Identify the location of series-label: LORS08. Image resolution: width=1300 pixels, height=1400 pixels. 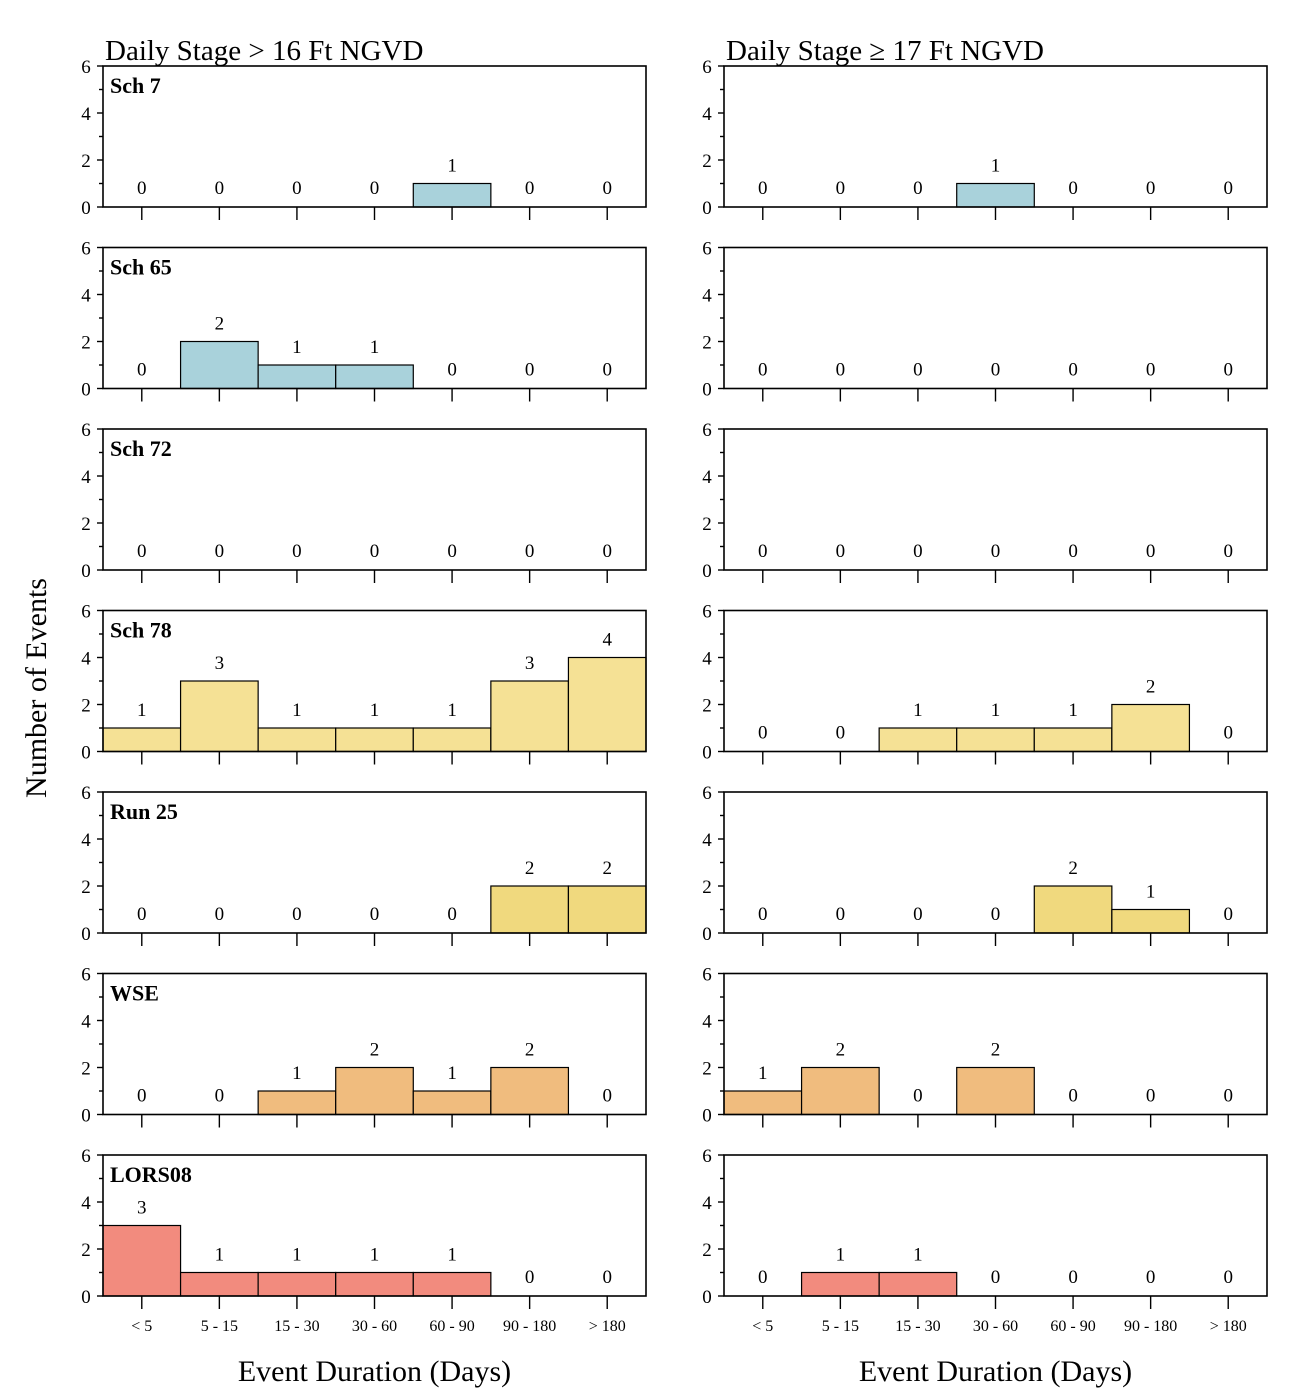
(151, 1174).